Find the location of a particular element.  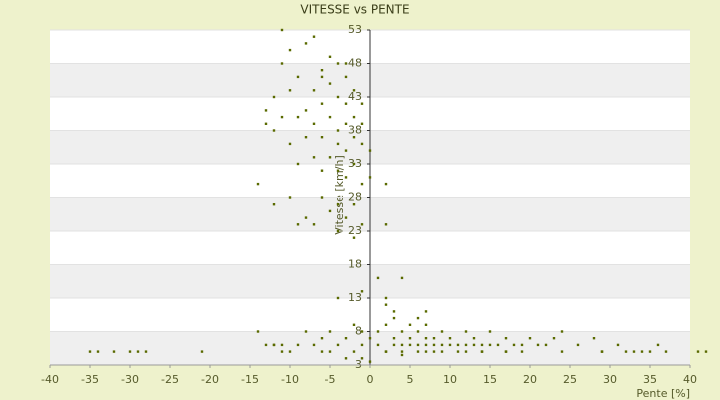

x-tick-label: 15 is located at coordinates (490, 379).